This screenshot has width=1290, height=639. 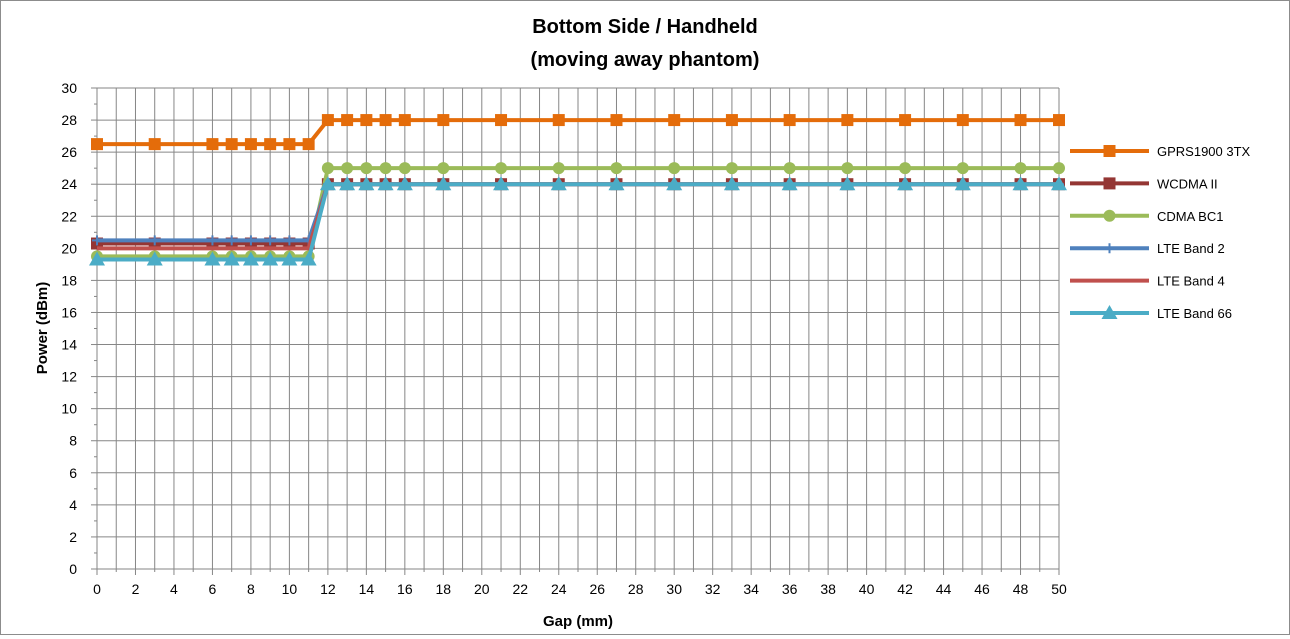 What do you see at coordinates (1191, 281) in the screenshot?
I see `legend-label: LTE Band 4` at bounding box center [1191, 281].